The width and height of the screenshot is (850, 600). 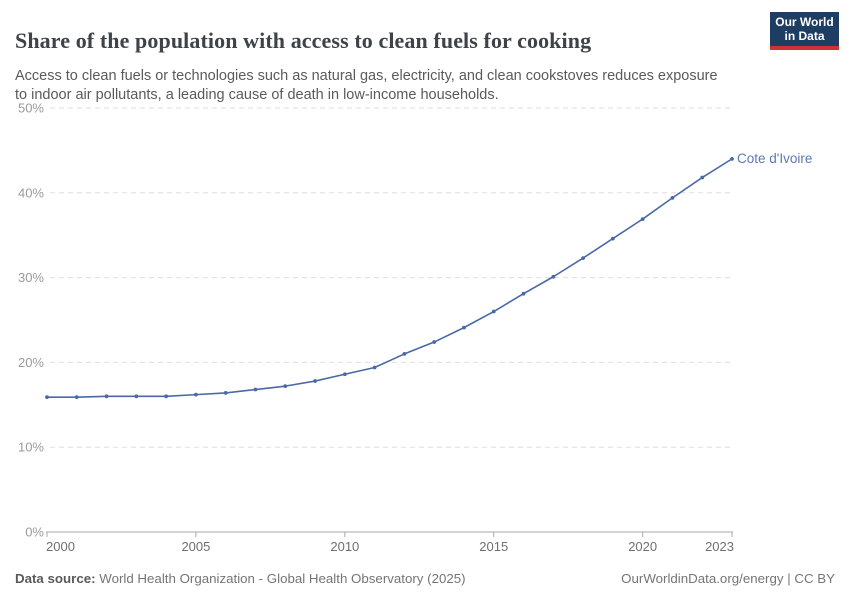 I want to click on x-axis-label: 2000, so click(x=60, y=546).